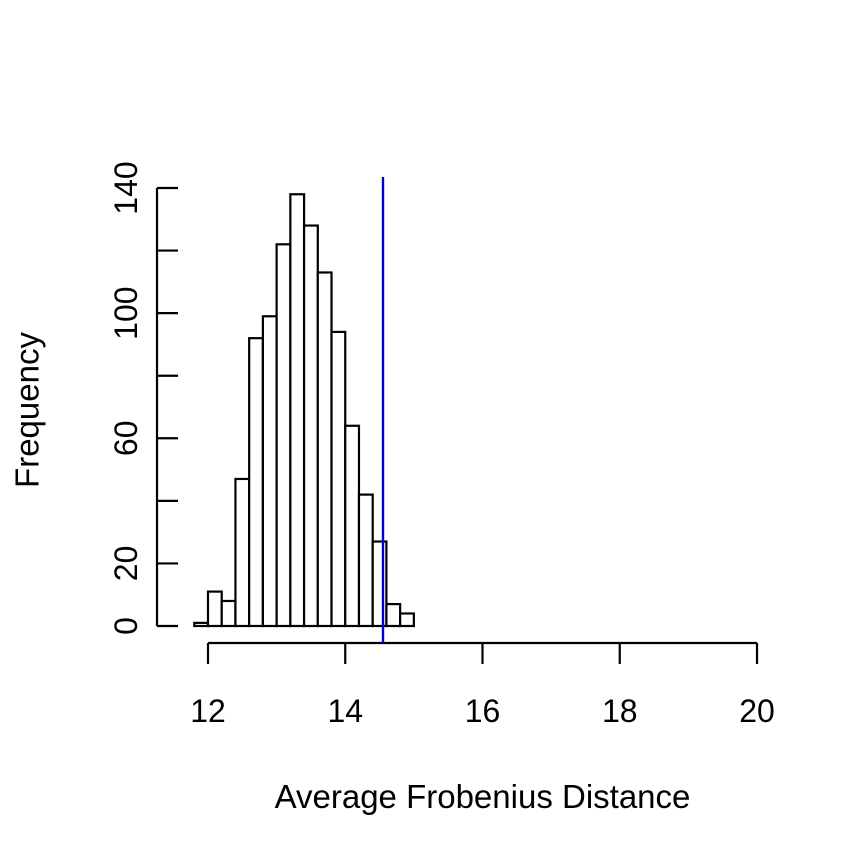 This screenshot has height=864, width=864. What do you see at coordinates (126, 564) in the screenshot?
I see `y-tick-label: 20` at bounding box center [126, 564].